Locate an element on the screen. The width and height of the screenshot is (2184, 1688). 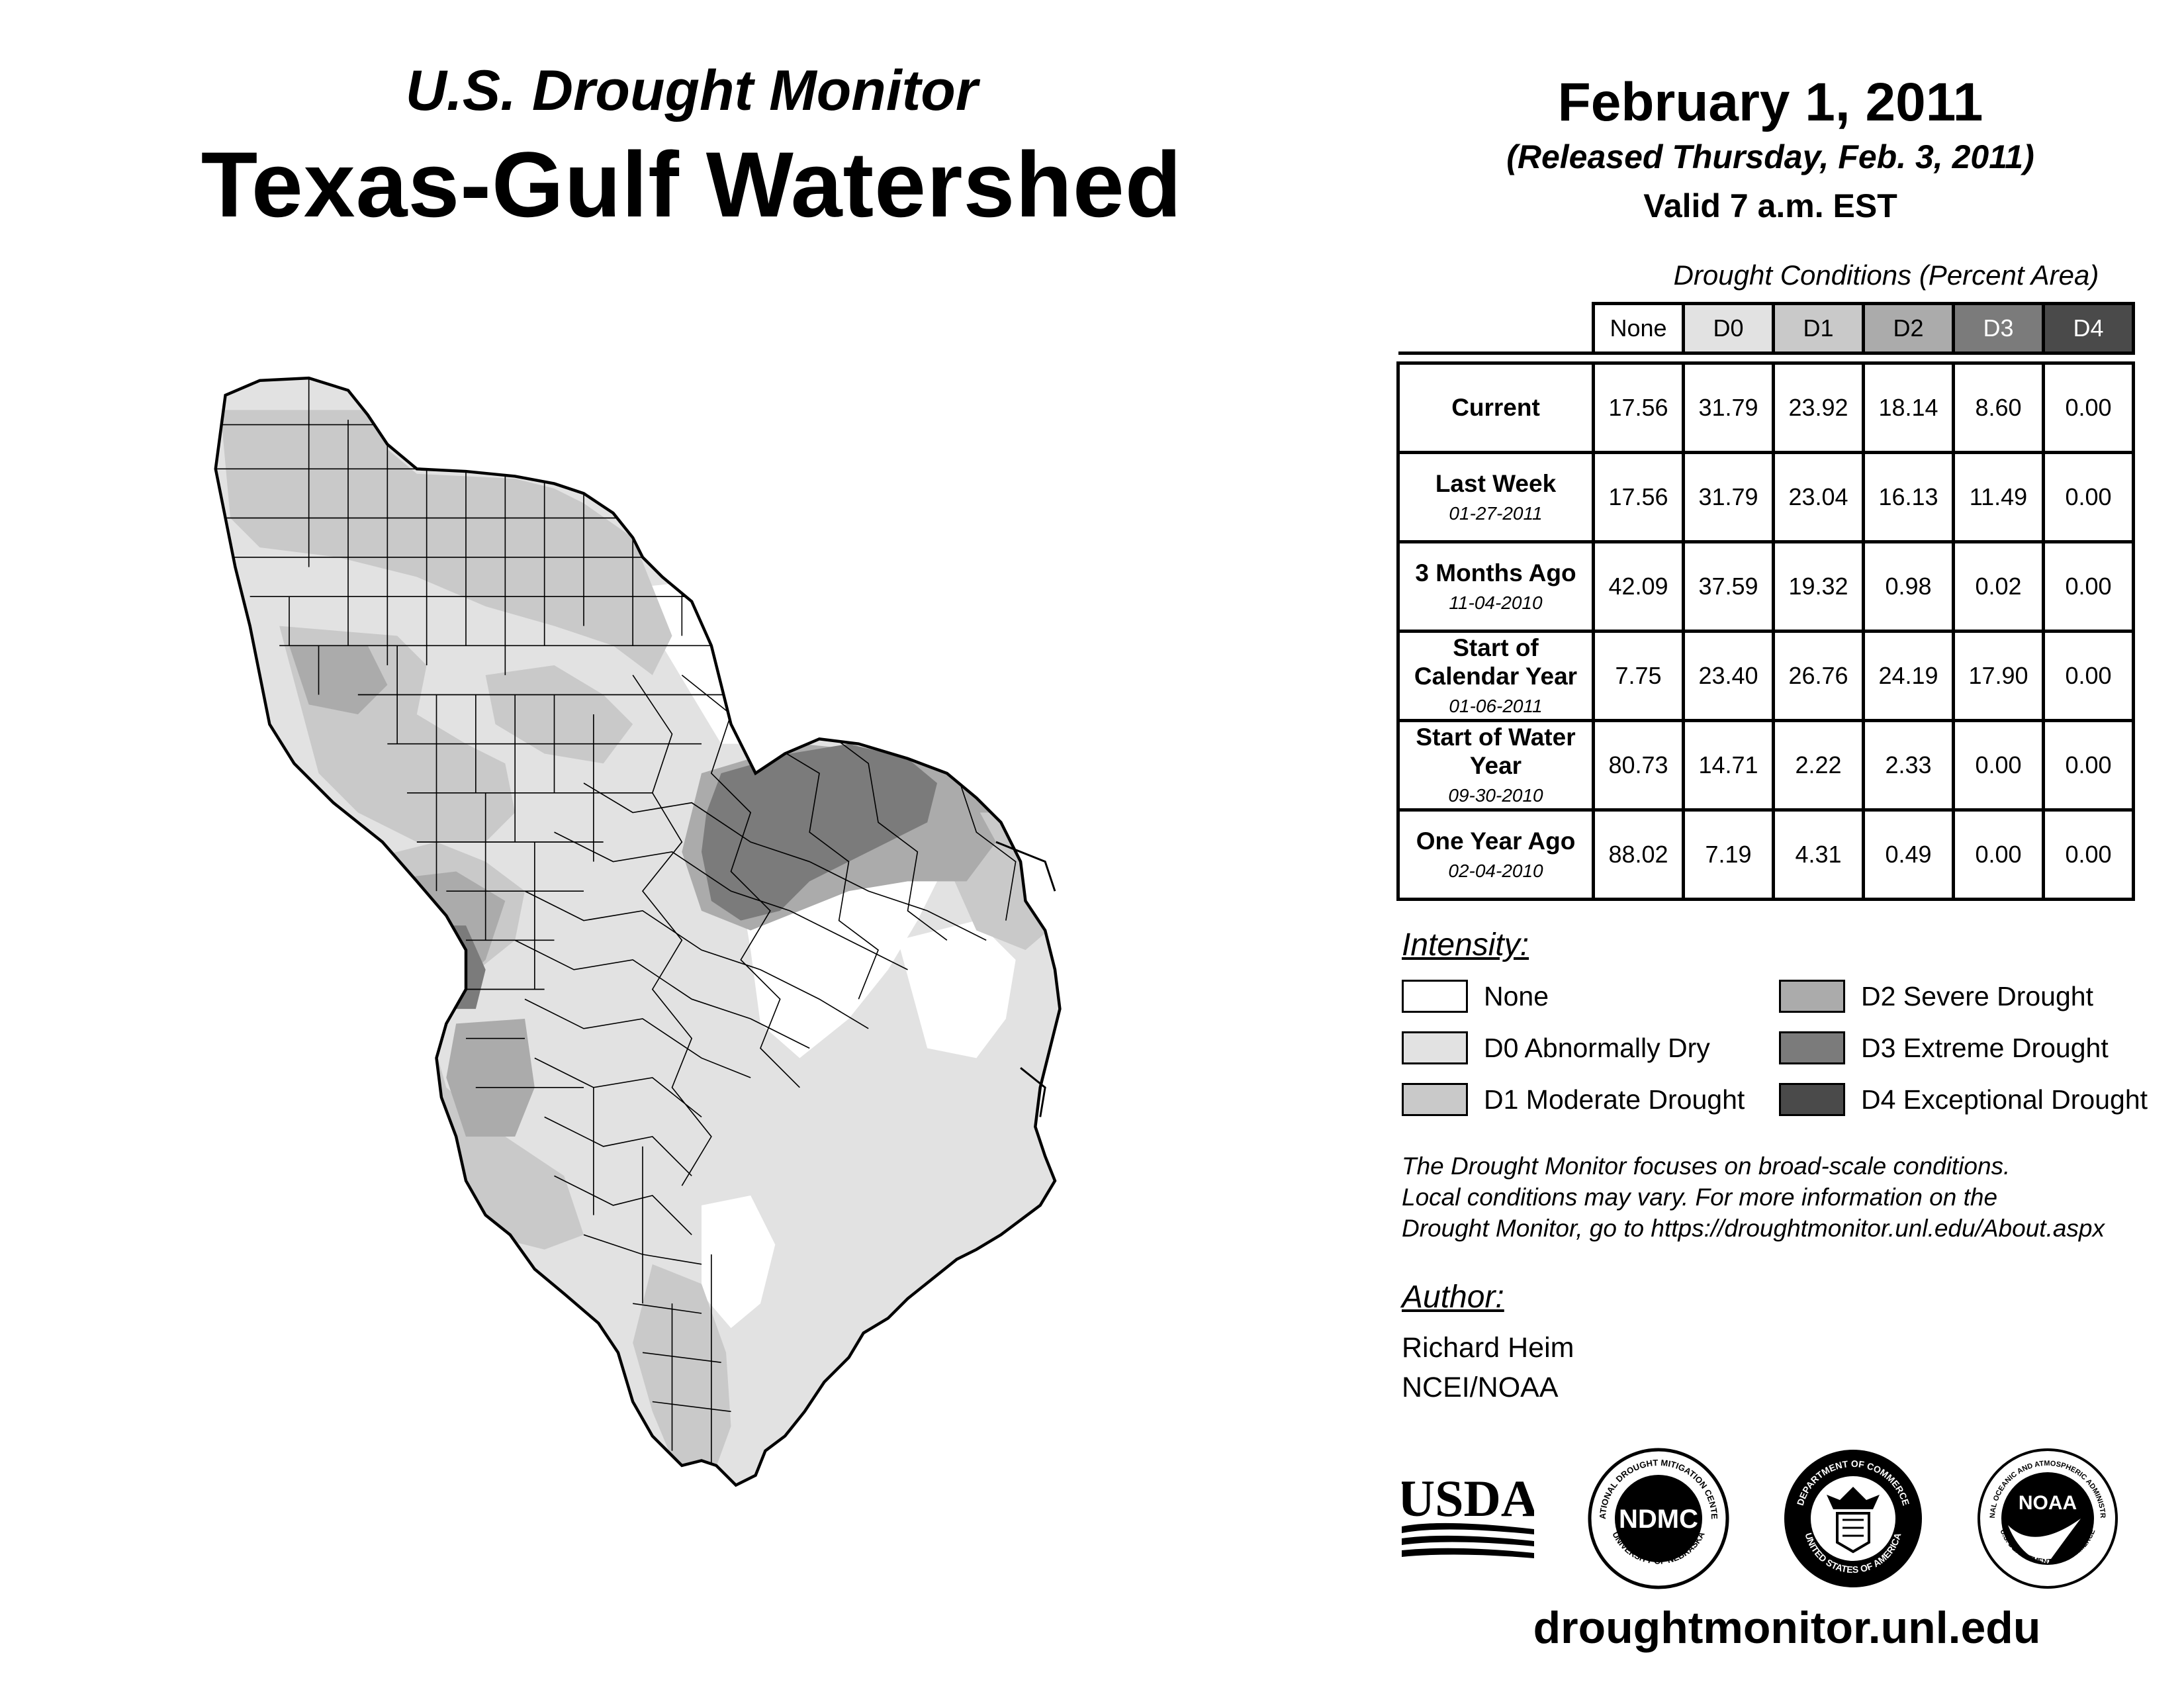
legend-label: None is located at coordinates (1516, 995).